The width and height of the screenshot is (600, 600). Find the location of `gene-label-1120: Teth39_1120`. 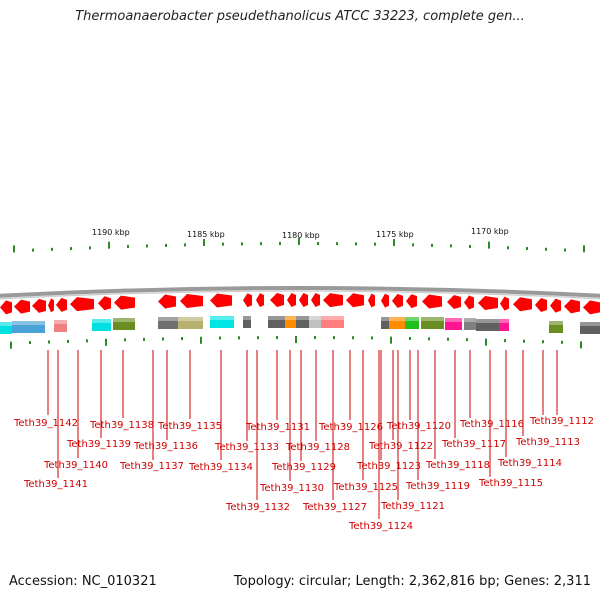

gene-label-1120: Teth39_1120 is located at coordinates (418, 426).